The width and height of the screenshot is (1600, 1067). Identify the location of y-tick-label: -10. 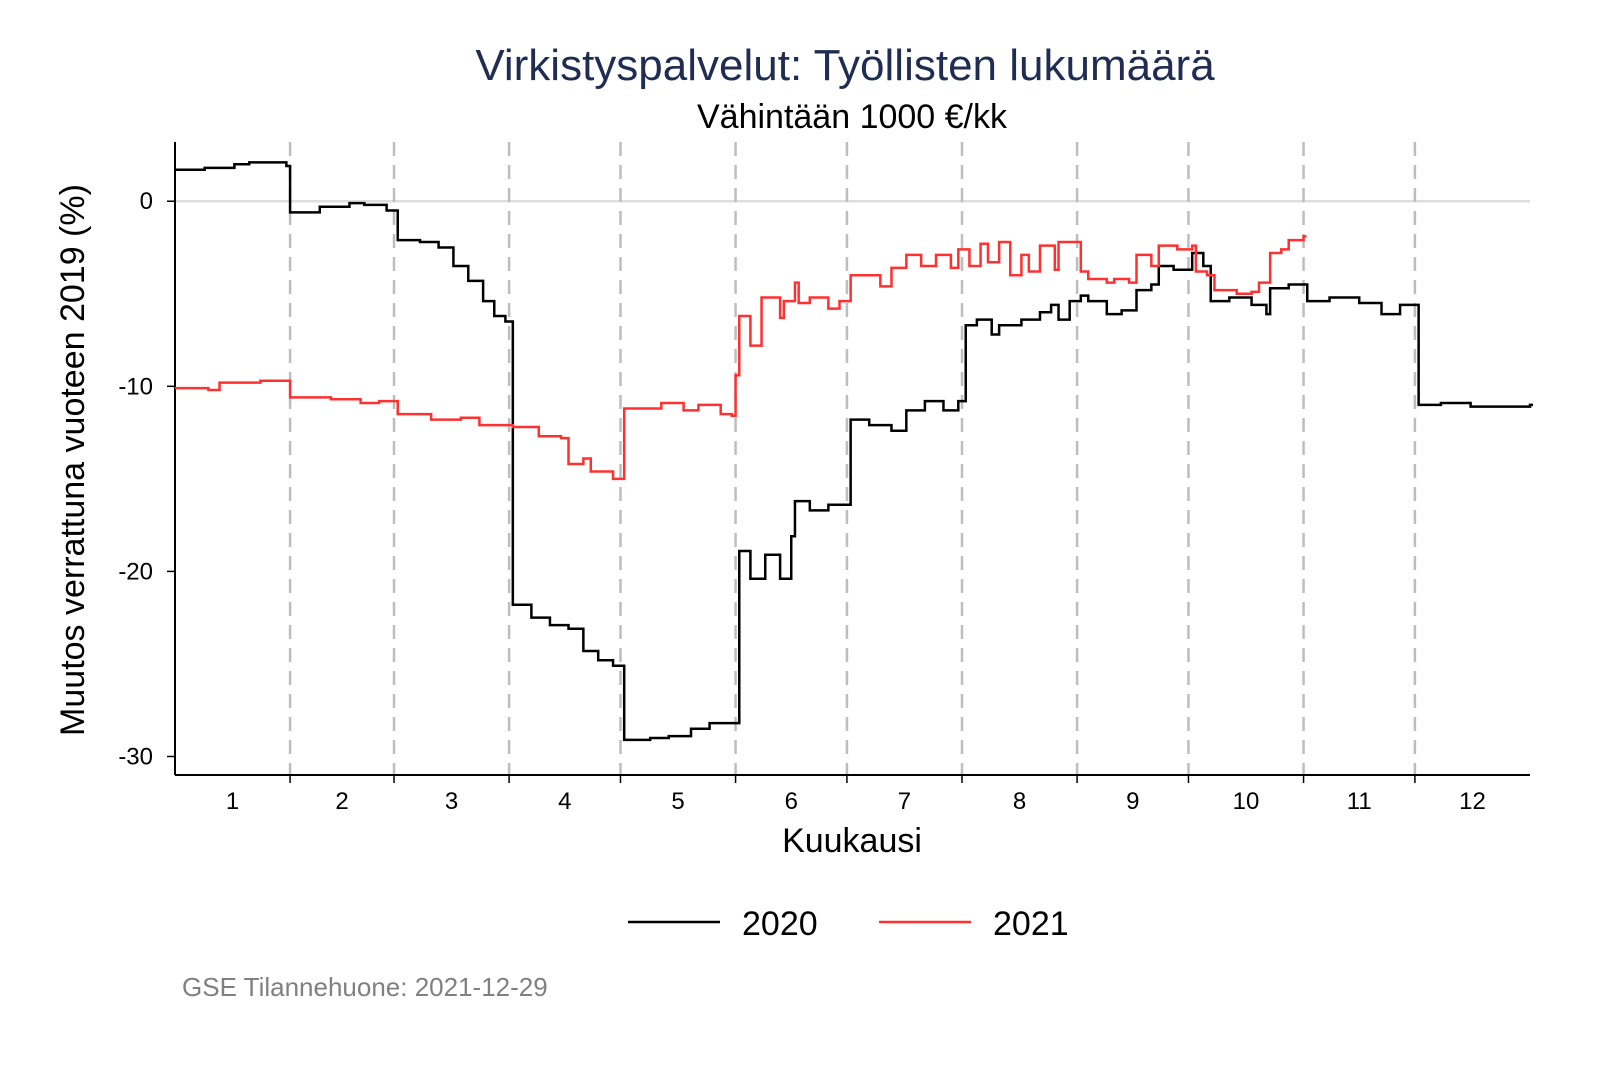
(135, 386).